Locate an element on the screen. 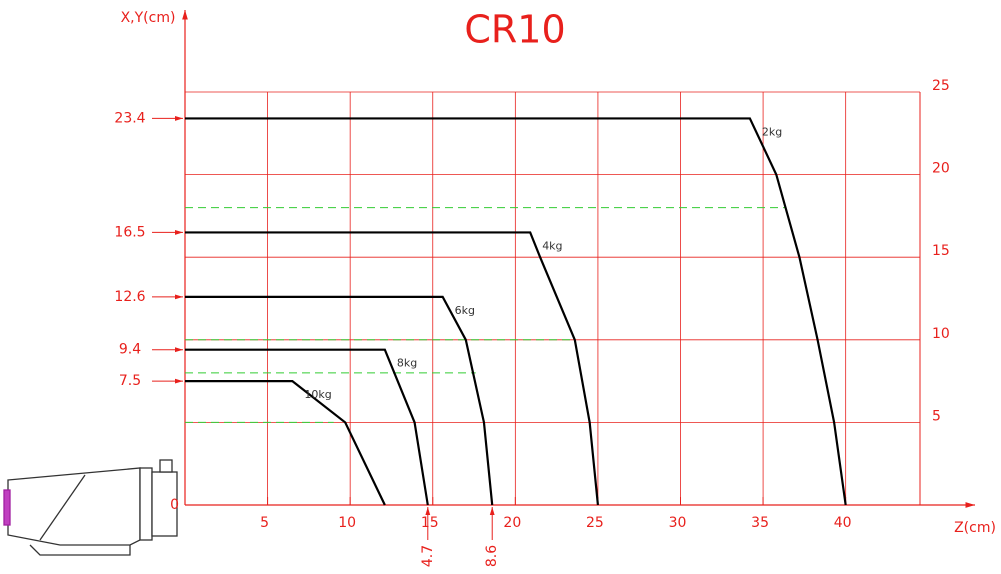 Image resolution: width=1001 pixels, height=574 pixels. x-tick-label: 30 is located at coordinates (678, 523).